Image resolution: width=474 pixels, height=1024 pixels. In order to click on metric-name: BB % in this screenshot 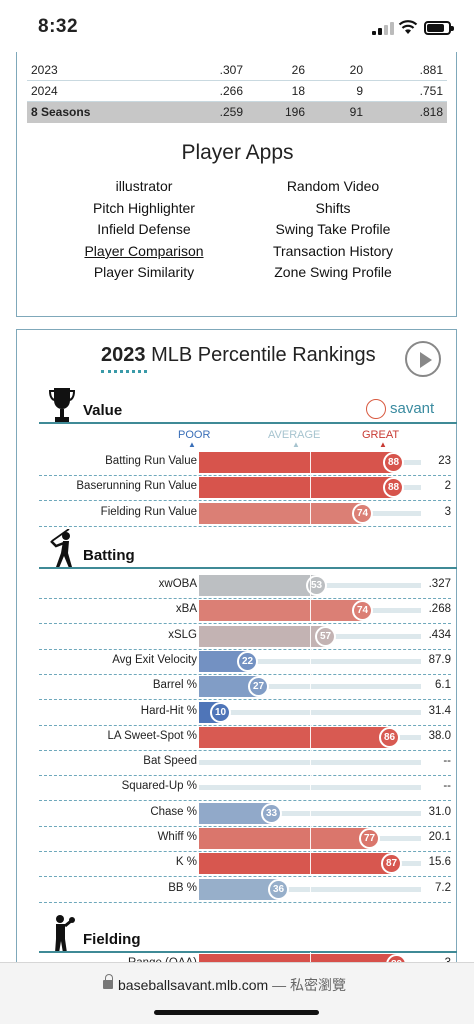, I will do `click(182, 887)`.